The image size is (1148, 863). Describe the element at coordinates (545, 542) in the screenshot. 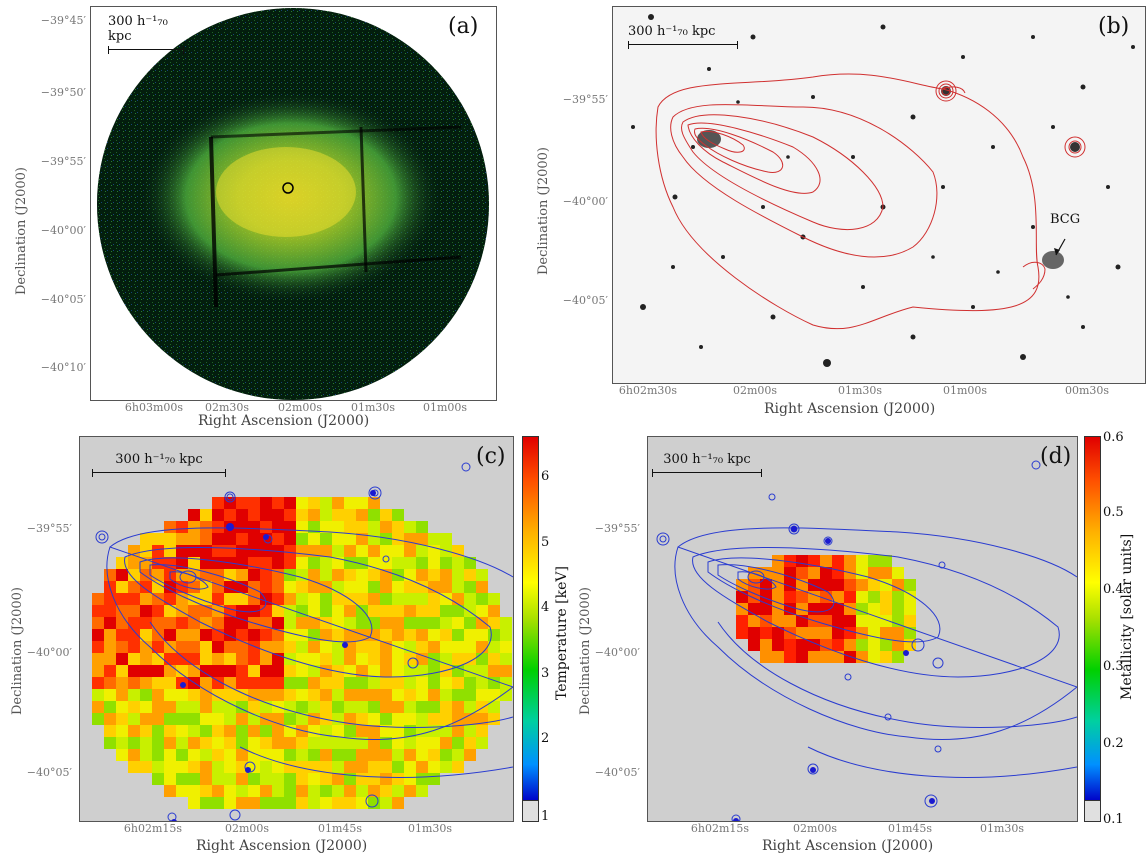

I see `cbar-tick: 5` at that location.